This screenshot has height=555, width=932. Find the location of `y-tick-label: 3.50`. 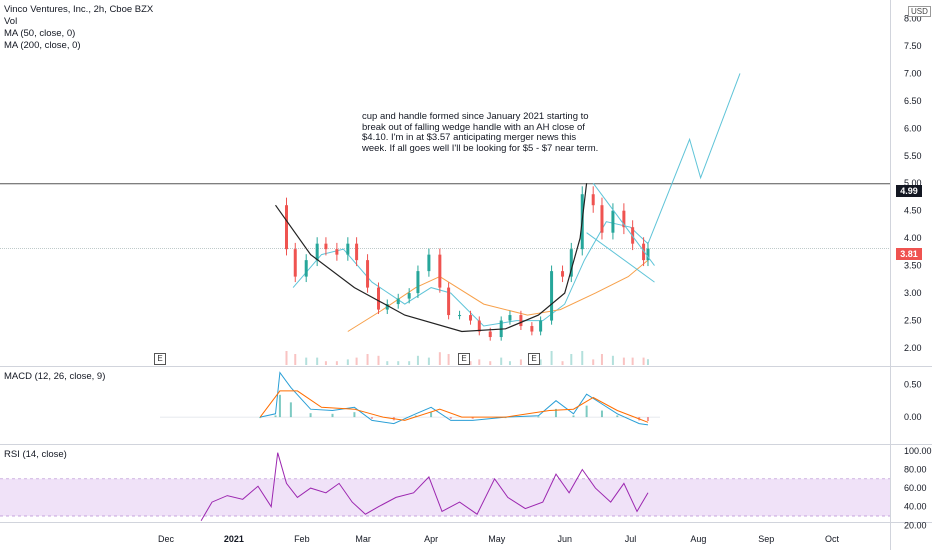

y-tick-label: 3.50 is located at coordinates (913, 266).